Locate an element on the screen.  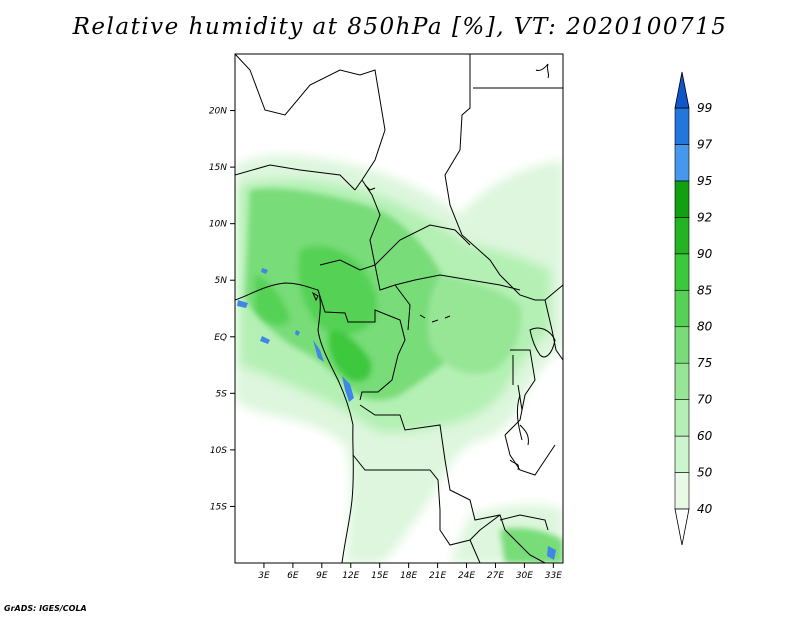
colorbar-label: 80 is located at coordinates (705, 327).